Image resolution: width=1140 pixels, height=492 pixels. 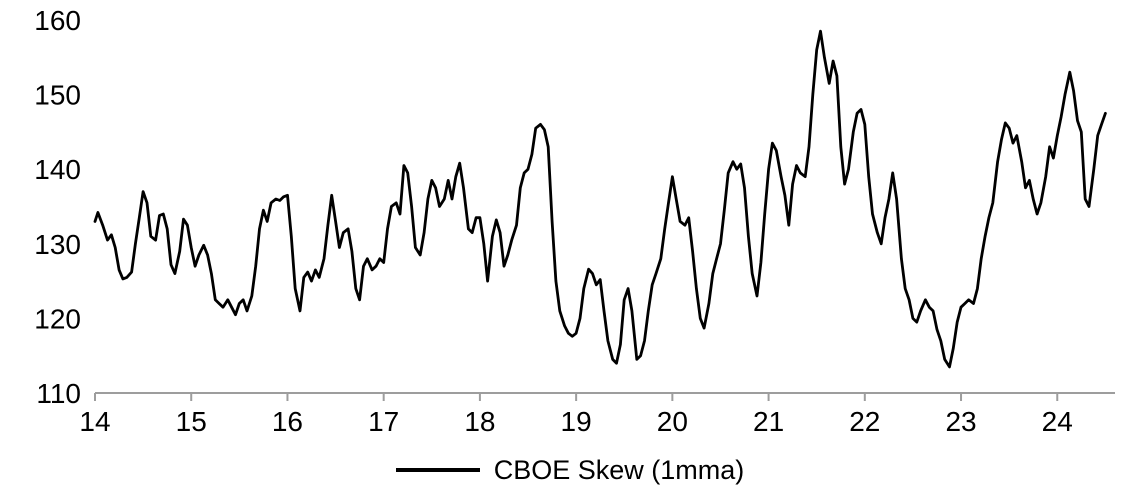 I want to click on x-tick-label: 21, so click(x=768, y=421).